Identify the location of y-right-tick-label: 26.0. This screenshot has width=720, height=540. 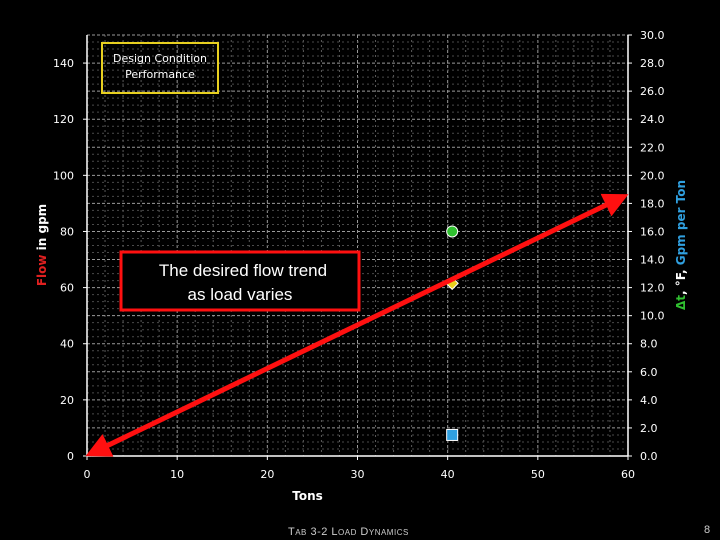
(652, 91).